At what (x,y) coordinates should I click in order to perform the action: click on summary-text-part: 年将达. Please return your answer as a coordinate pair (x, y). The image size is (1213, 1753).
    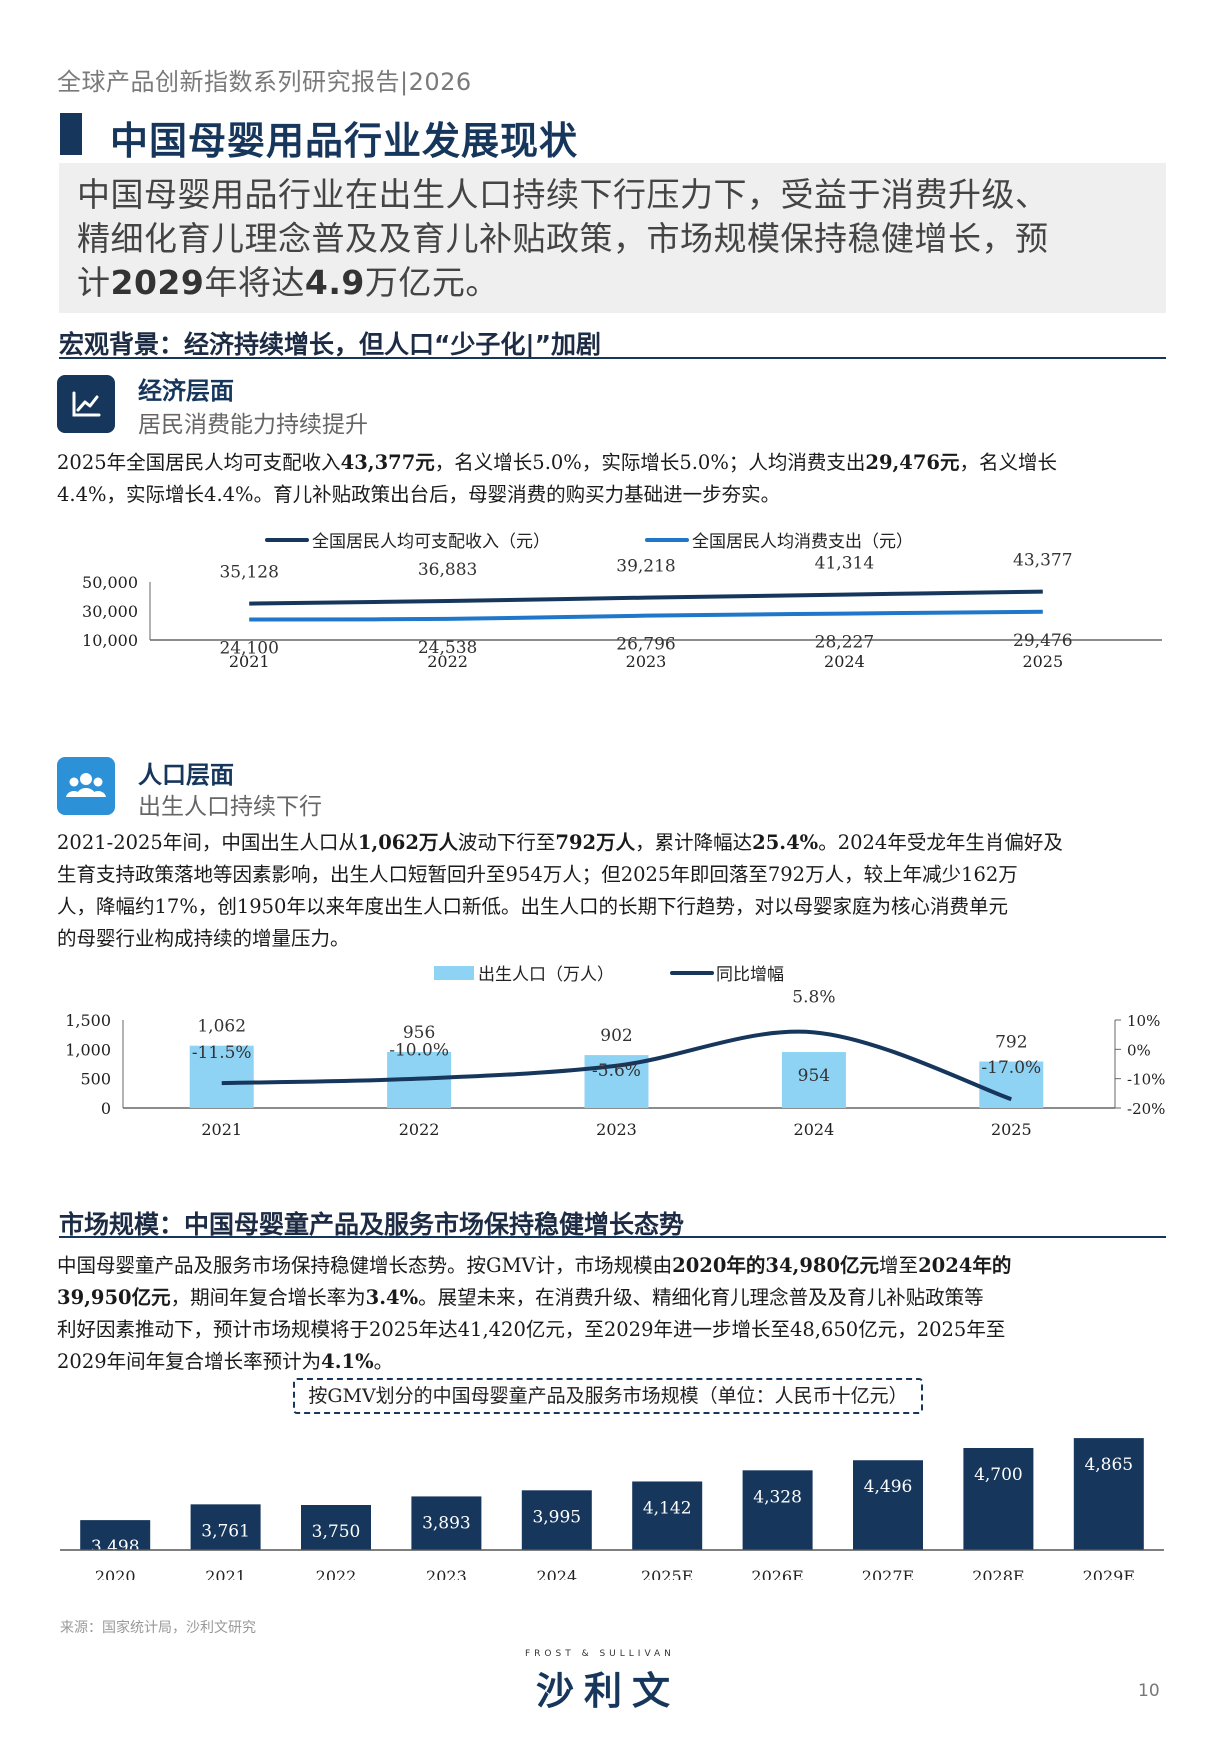
    Looking at the image, I should click on (254, 282).